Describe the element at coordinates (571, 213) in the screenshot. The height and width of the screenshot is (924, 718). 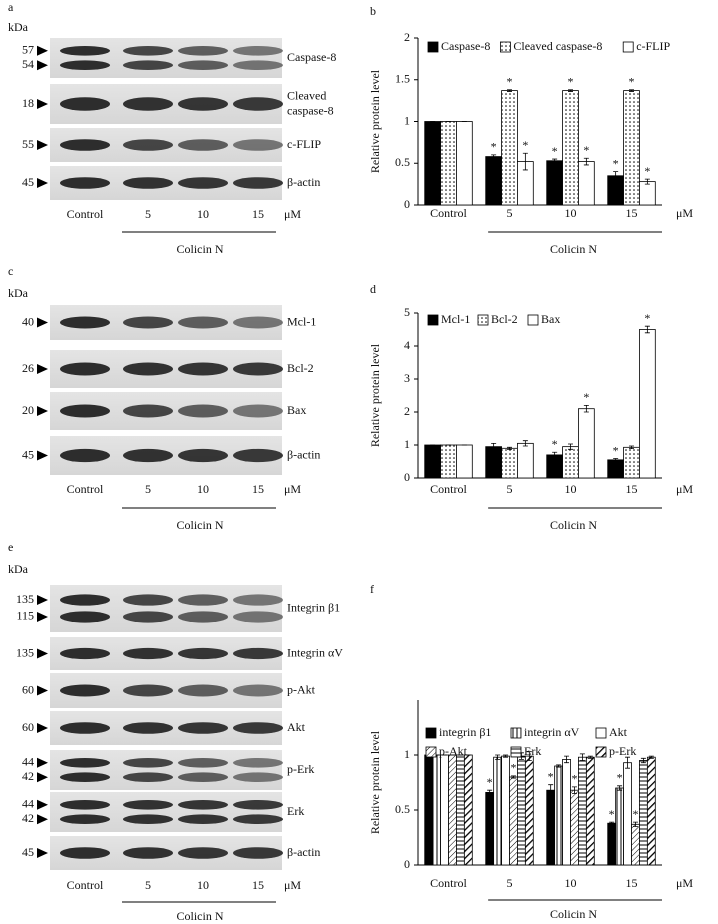
I see `x-tick-label: 10` at that location.